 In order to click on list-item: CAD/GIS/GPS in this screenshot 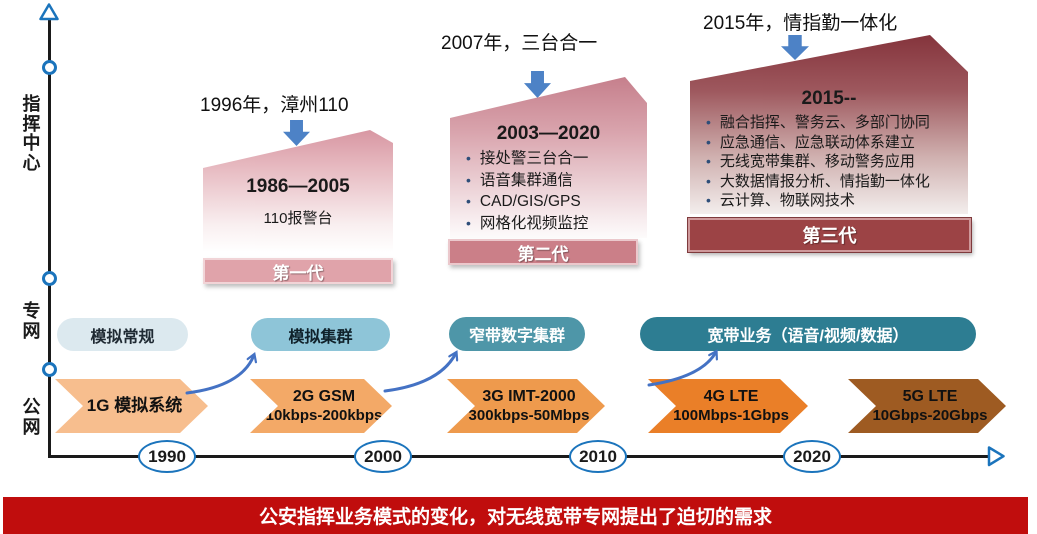, I will do `click(556, 202)`.